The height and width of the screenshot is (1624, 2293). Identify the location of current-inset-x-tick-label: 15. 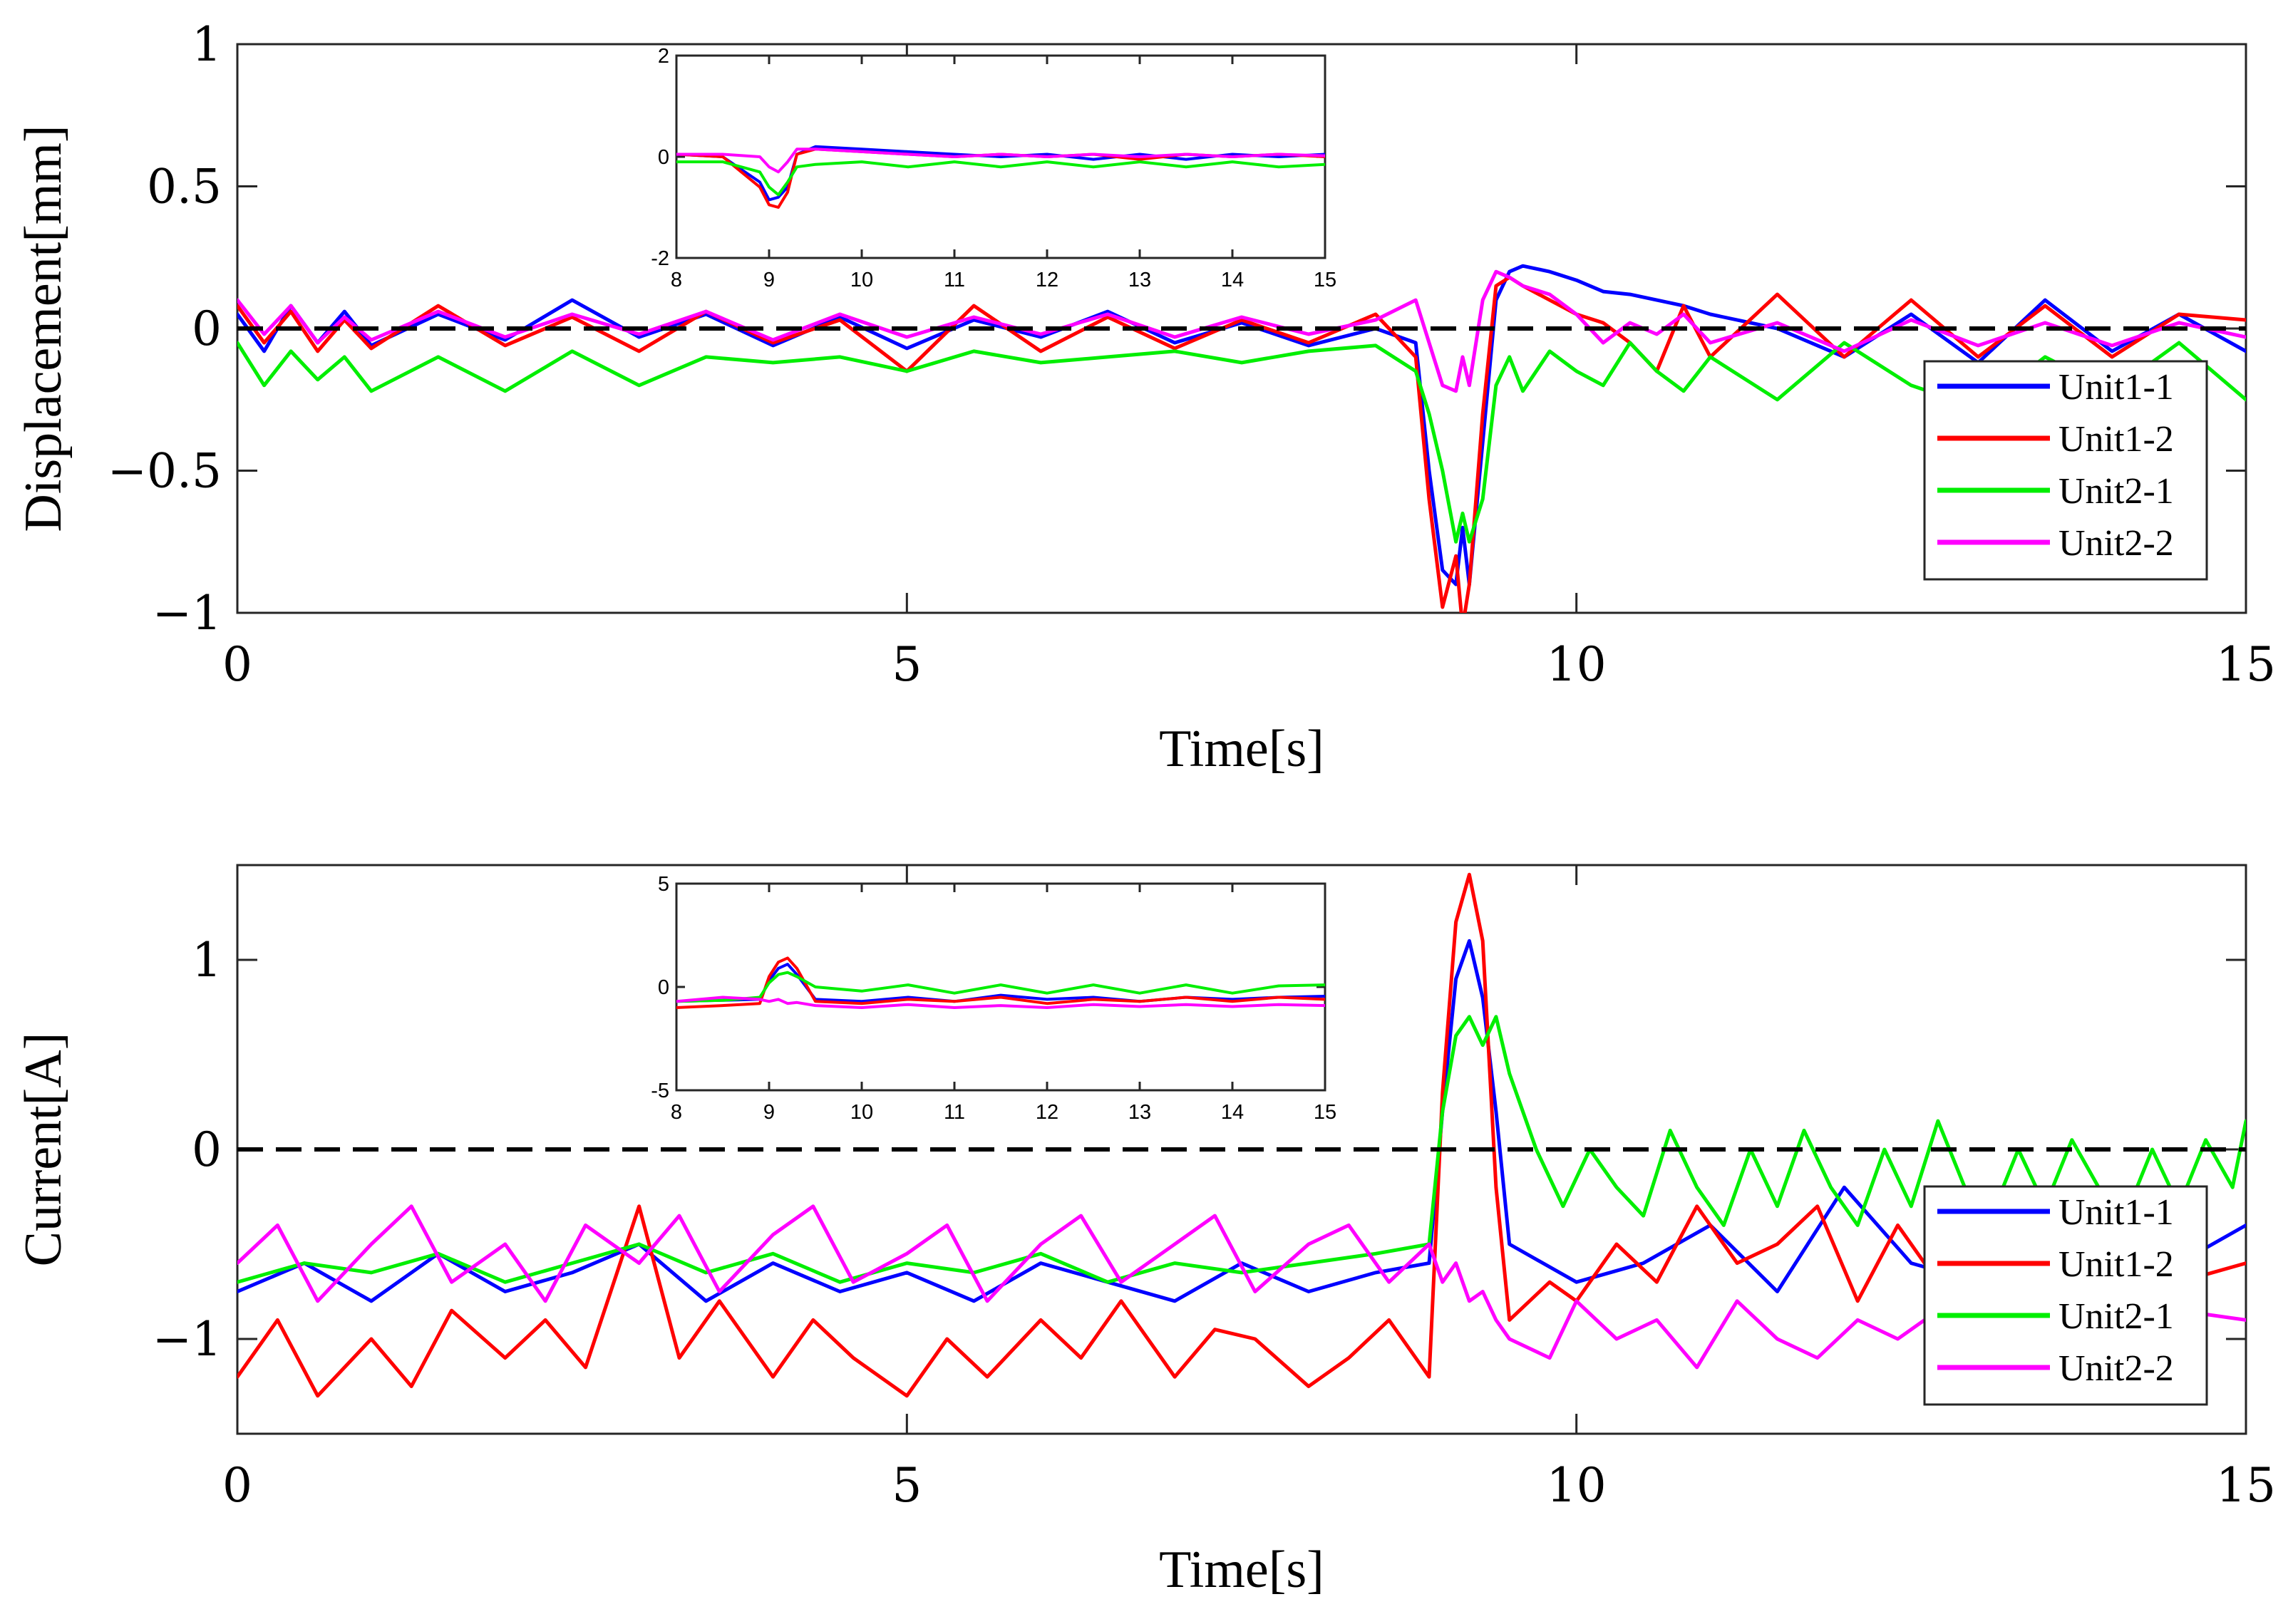
(1325, 1112).